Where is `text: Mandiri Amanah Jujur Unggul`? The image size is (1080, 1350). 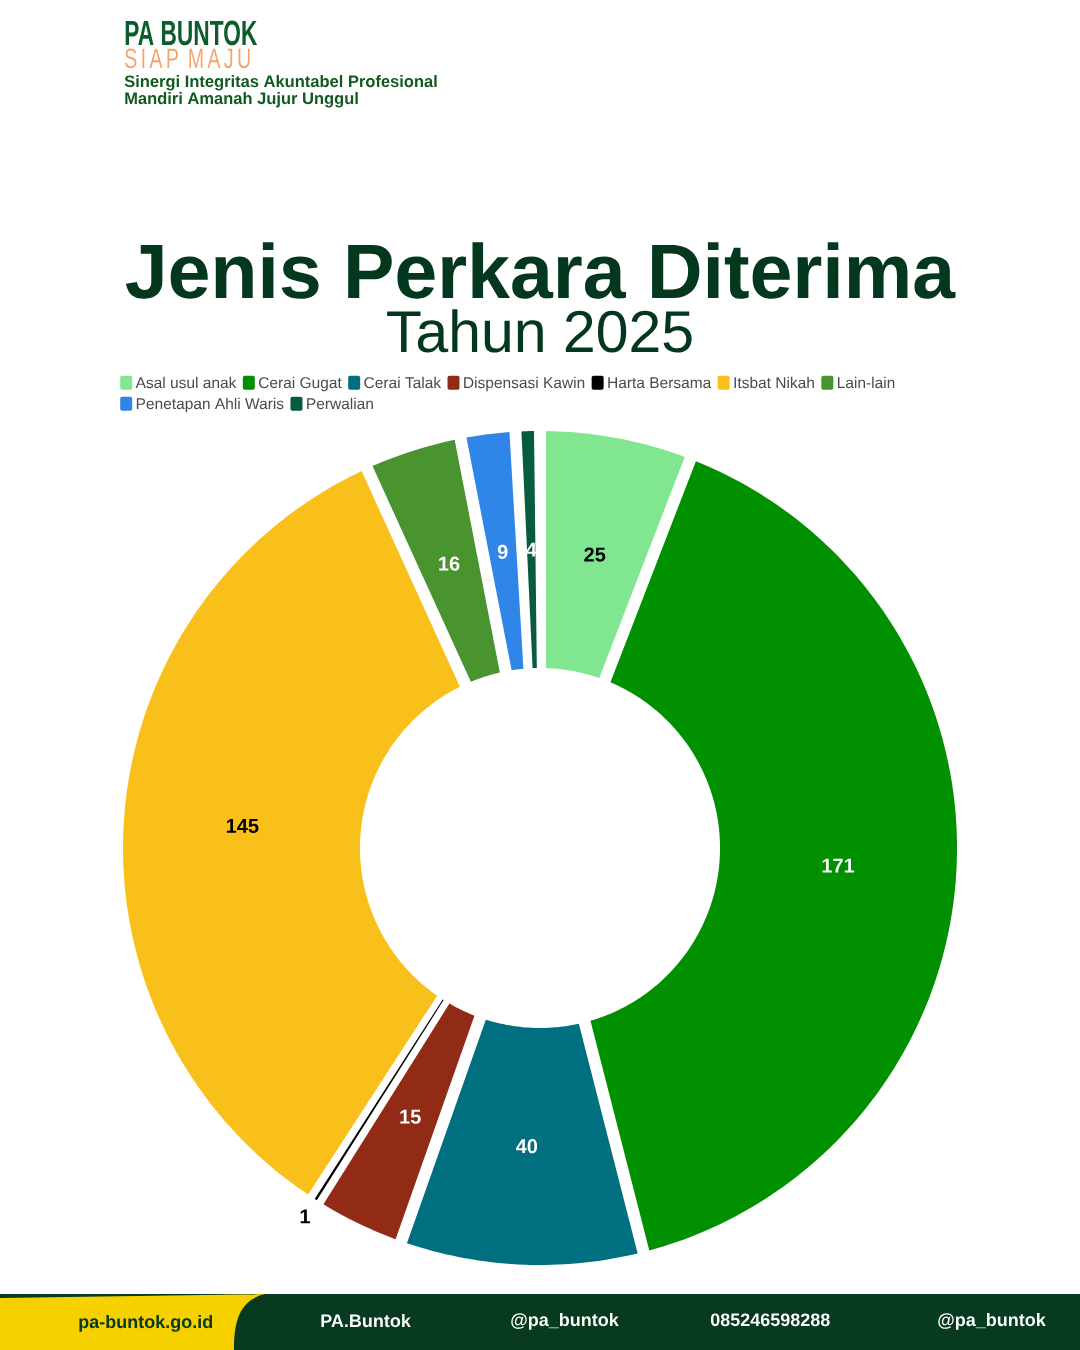 text: Mandiri Amanah Jujur Unggul is located at coordinates (241, 100).